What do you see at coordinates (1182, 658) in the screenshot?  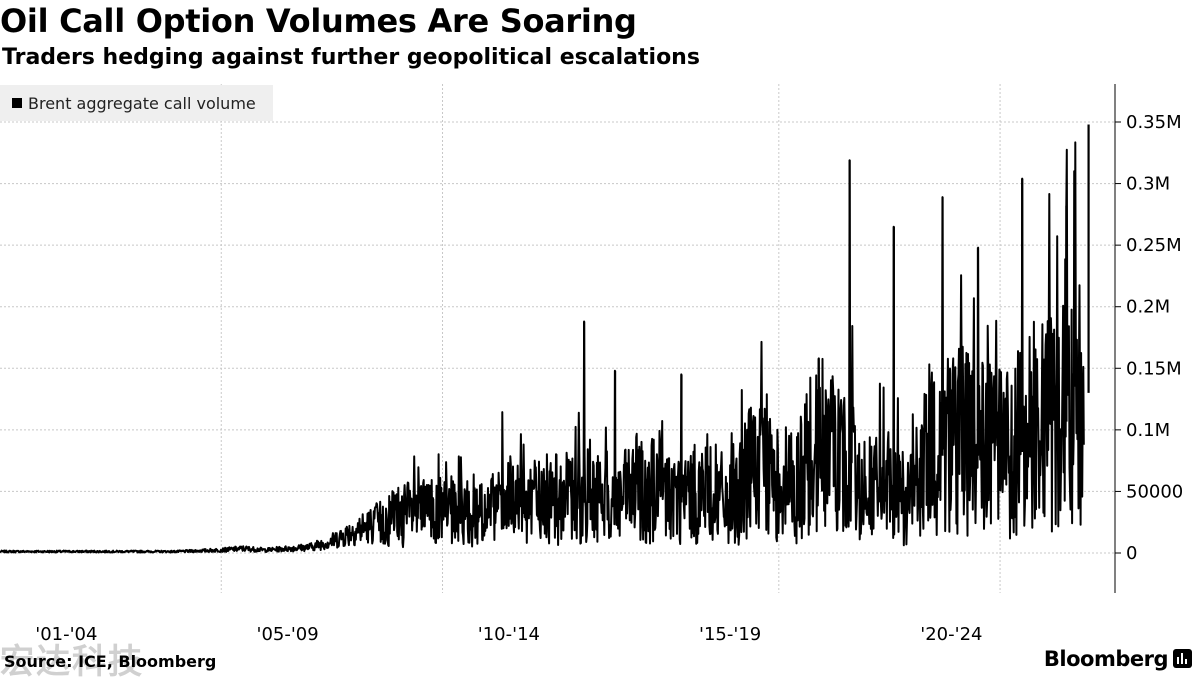 I see `bloomberg-bars-icon` at bounding box center [1182, 658].